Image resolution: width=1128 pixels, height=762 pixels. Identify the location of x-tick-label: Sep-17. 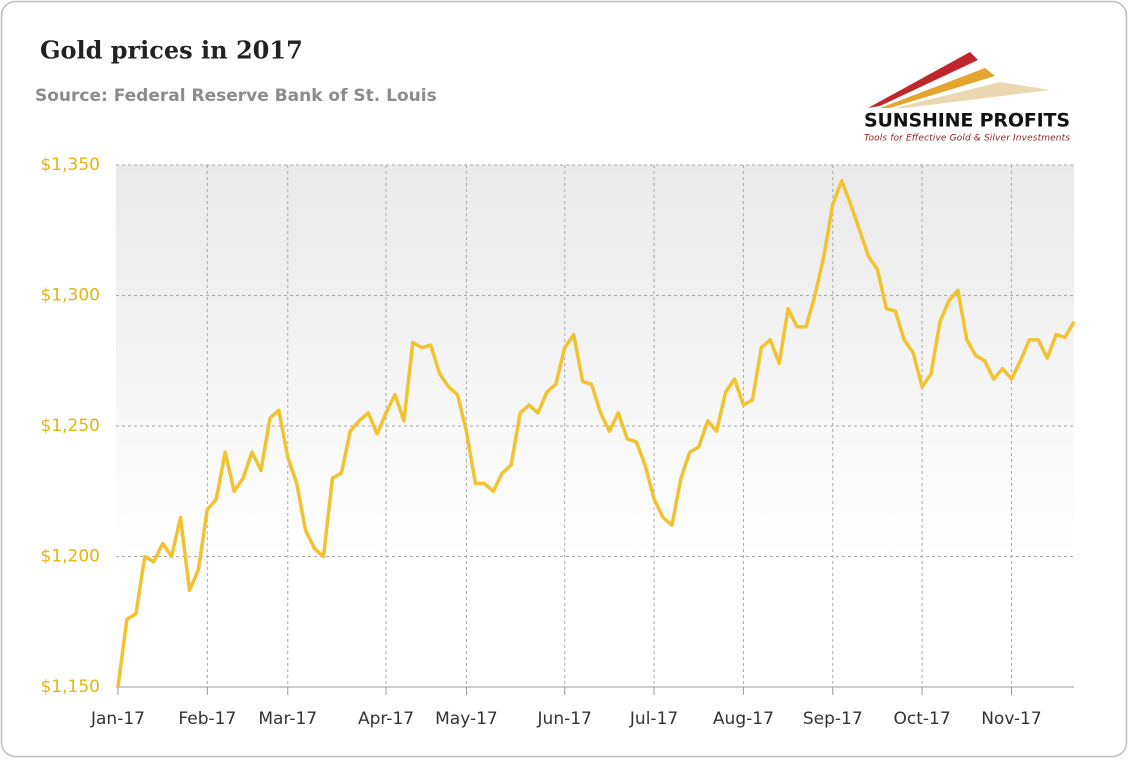
(833, 719).